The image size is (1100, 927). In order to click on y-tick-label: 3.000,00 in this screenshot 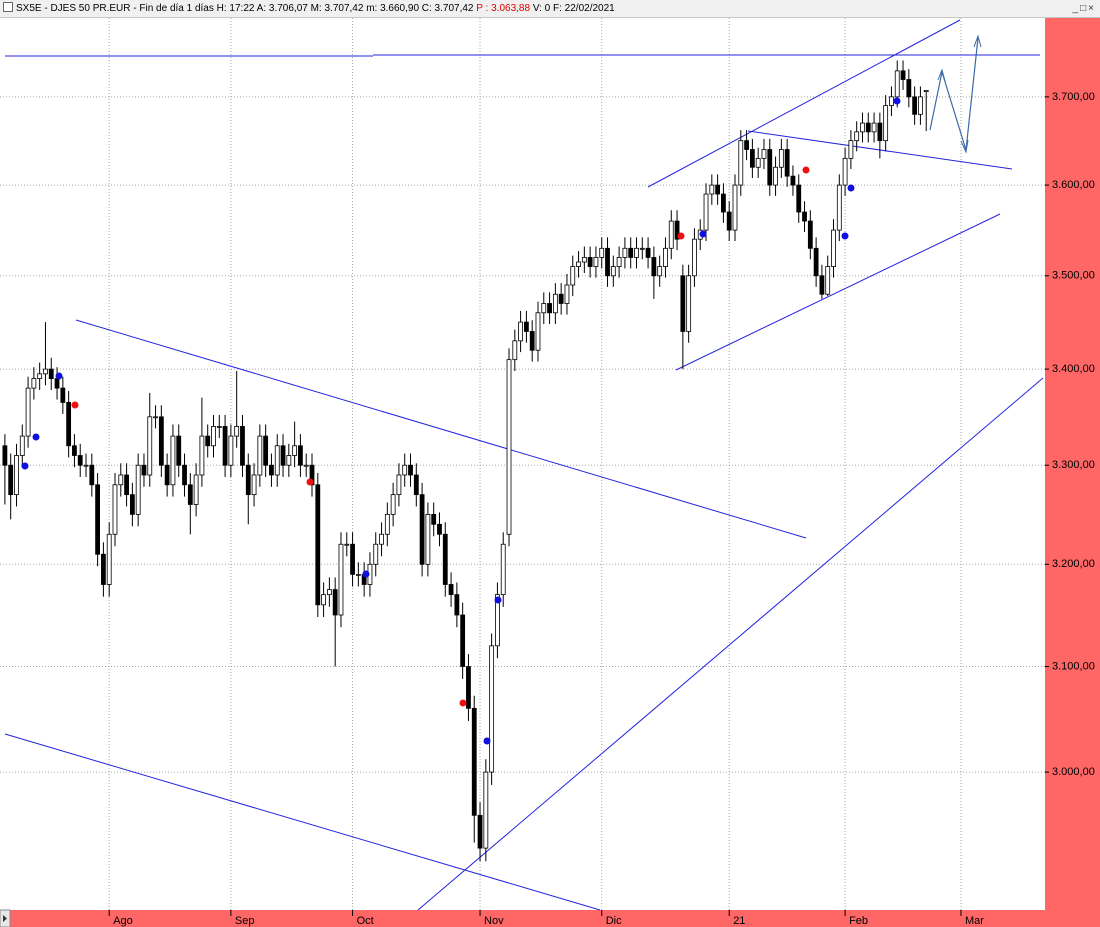, I will do `click(1073, 772)`.